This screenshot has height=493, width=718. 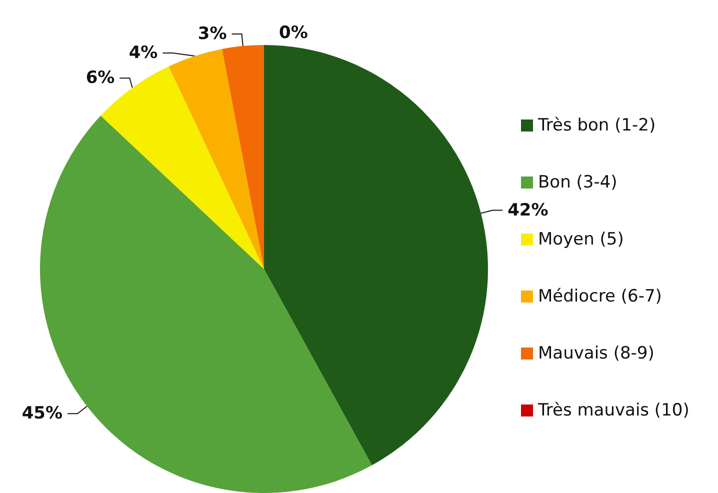 I want to click on text: 0%, so click(x=293, y=33).